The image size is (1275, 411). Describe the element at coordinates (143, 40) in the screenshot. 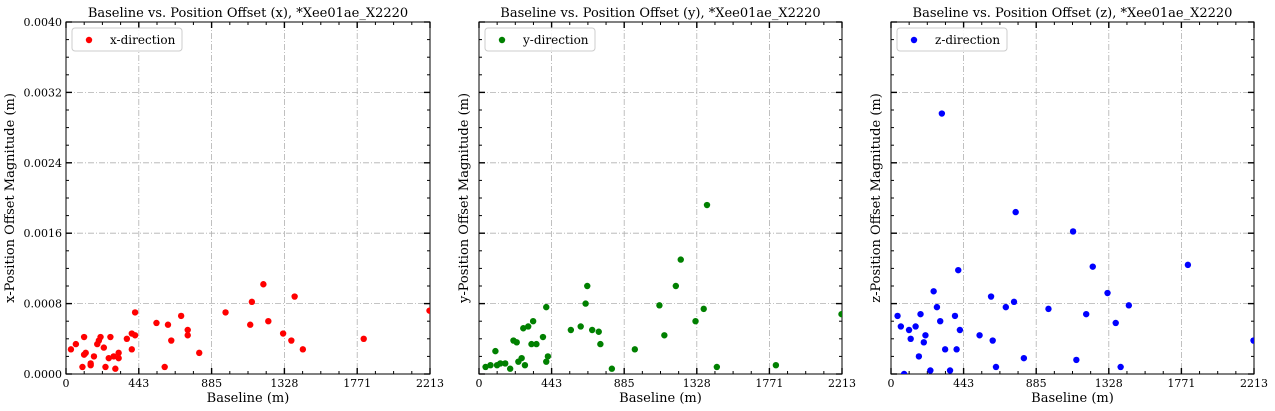

I see `legend-label: x-direction` at that location.